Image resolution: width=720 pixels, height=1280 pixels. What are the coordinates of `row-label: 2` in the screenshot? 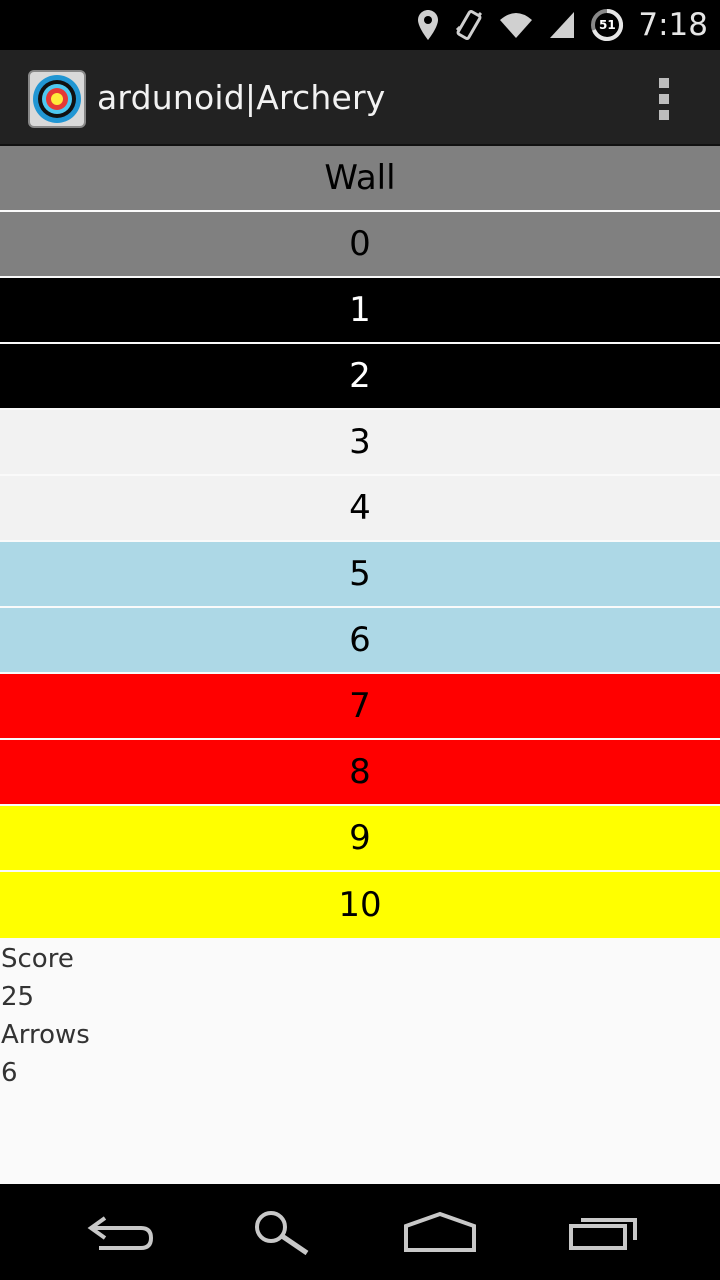 It's located at (360, 376).